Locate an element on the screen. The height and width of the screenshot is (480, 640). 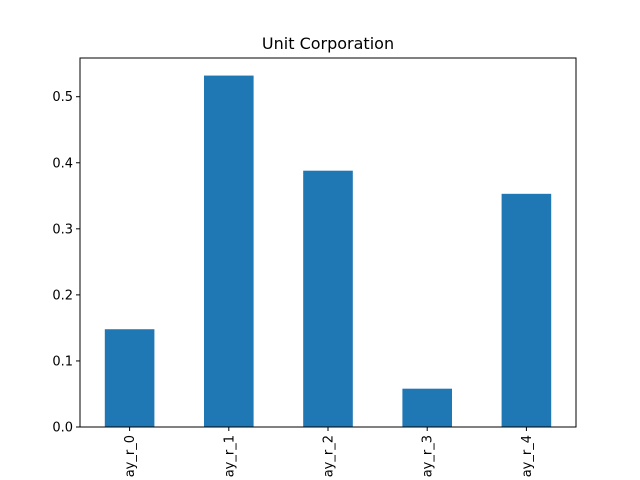
x-tick-label: ay_r_3 is located at coordinates (428, 456).